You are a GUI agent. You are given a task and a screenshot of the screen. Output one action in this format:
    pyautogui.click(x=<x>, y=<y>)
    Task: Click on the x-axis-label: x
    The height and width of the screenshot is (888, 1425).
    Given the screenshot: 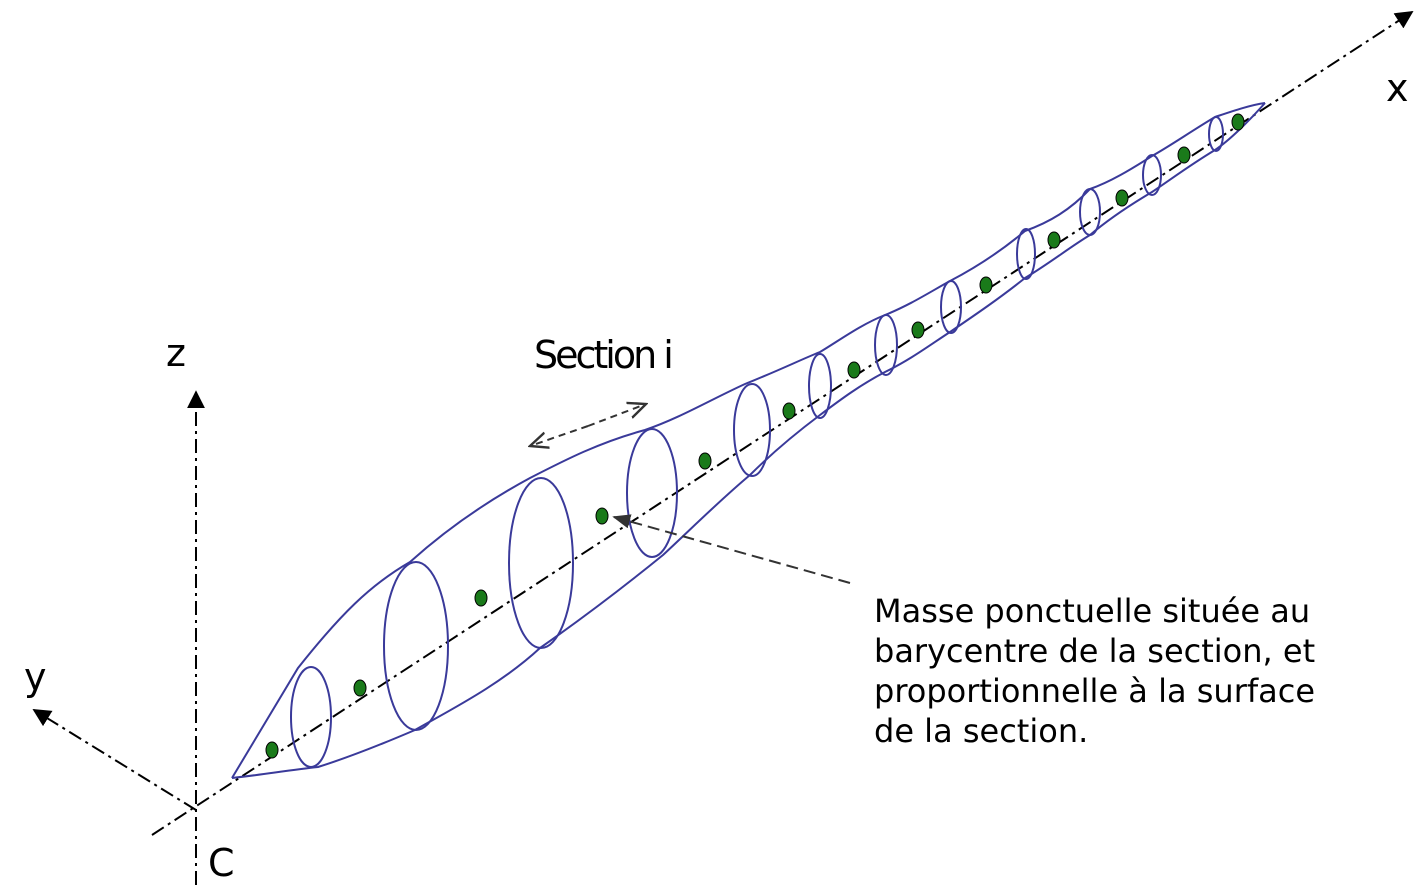 What is the action you would take?
    pyautogui.click(x=1397, y=88)
    